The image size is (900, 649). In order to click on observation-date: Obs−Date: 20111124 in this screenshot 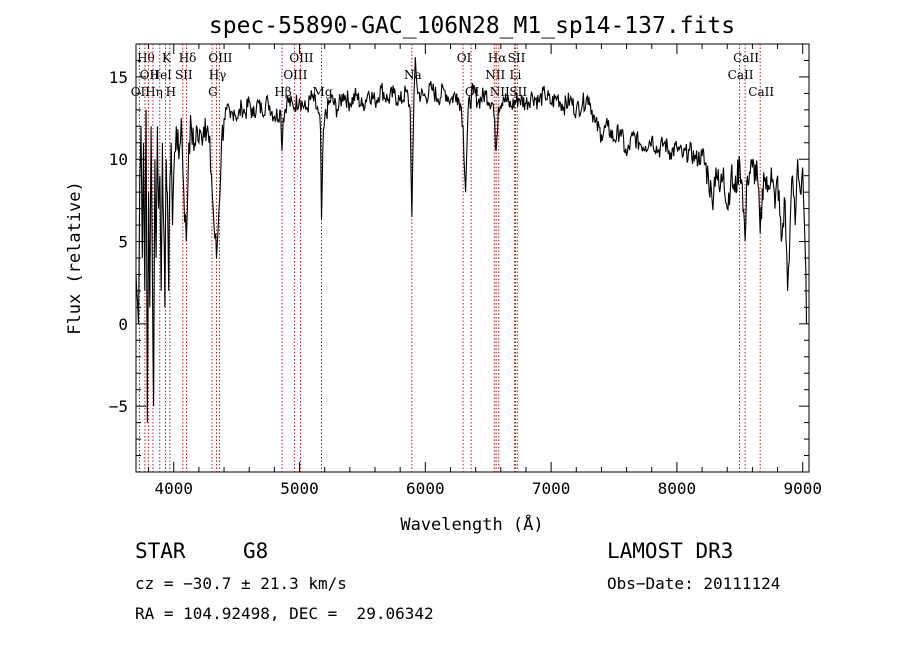, I will do `click(694, 583)`.